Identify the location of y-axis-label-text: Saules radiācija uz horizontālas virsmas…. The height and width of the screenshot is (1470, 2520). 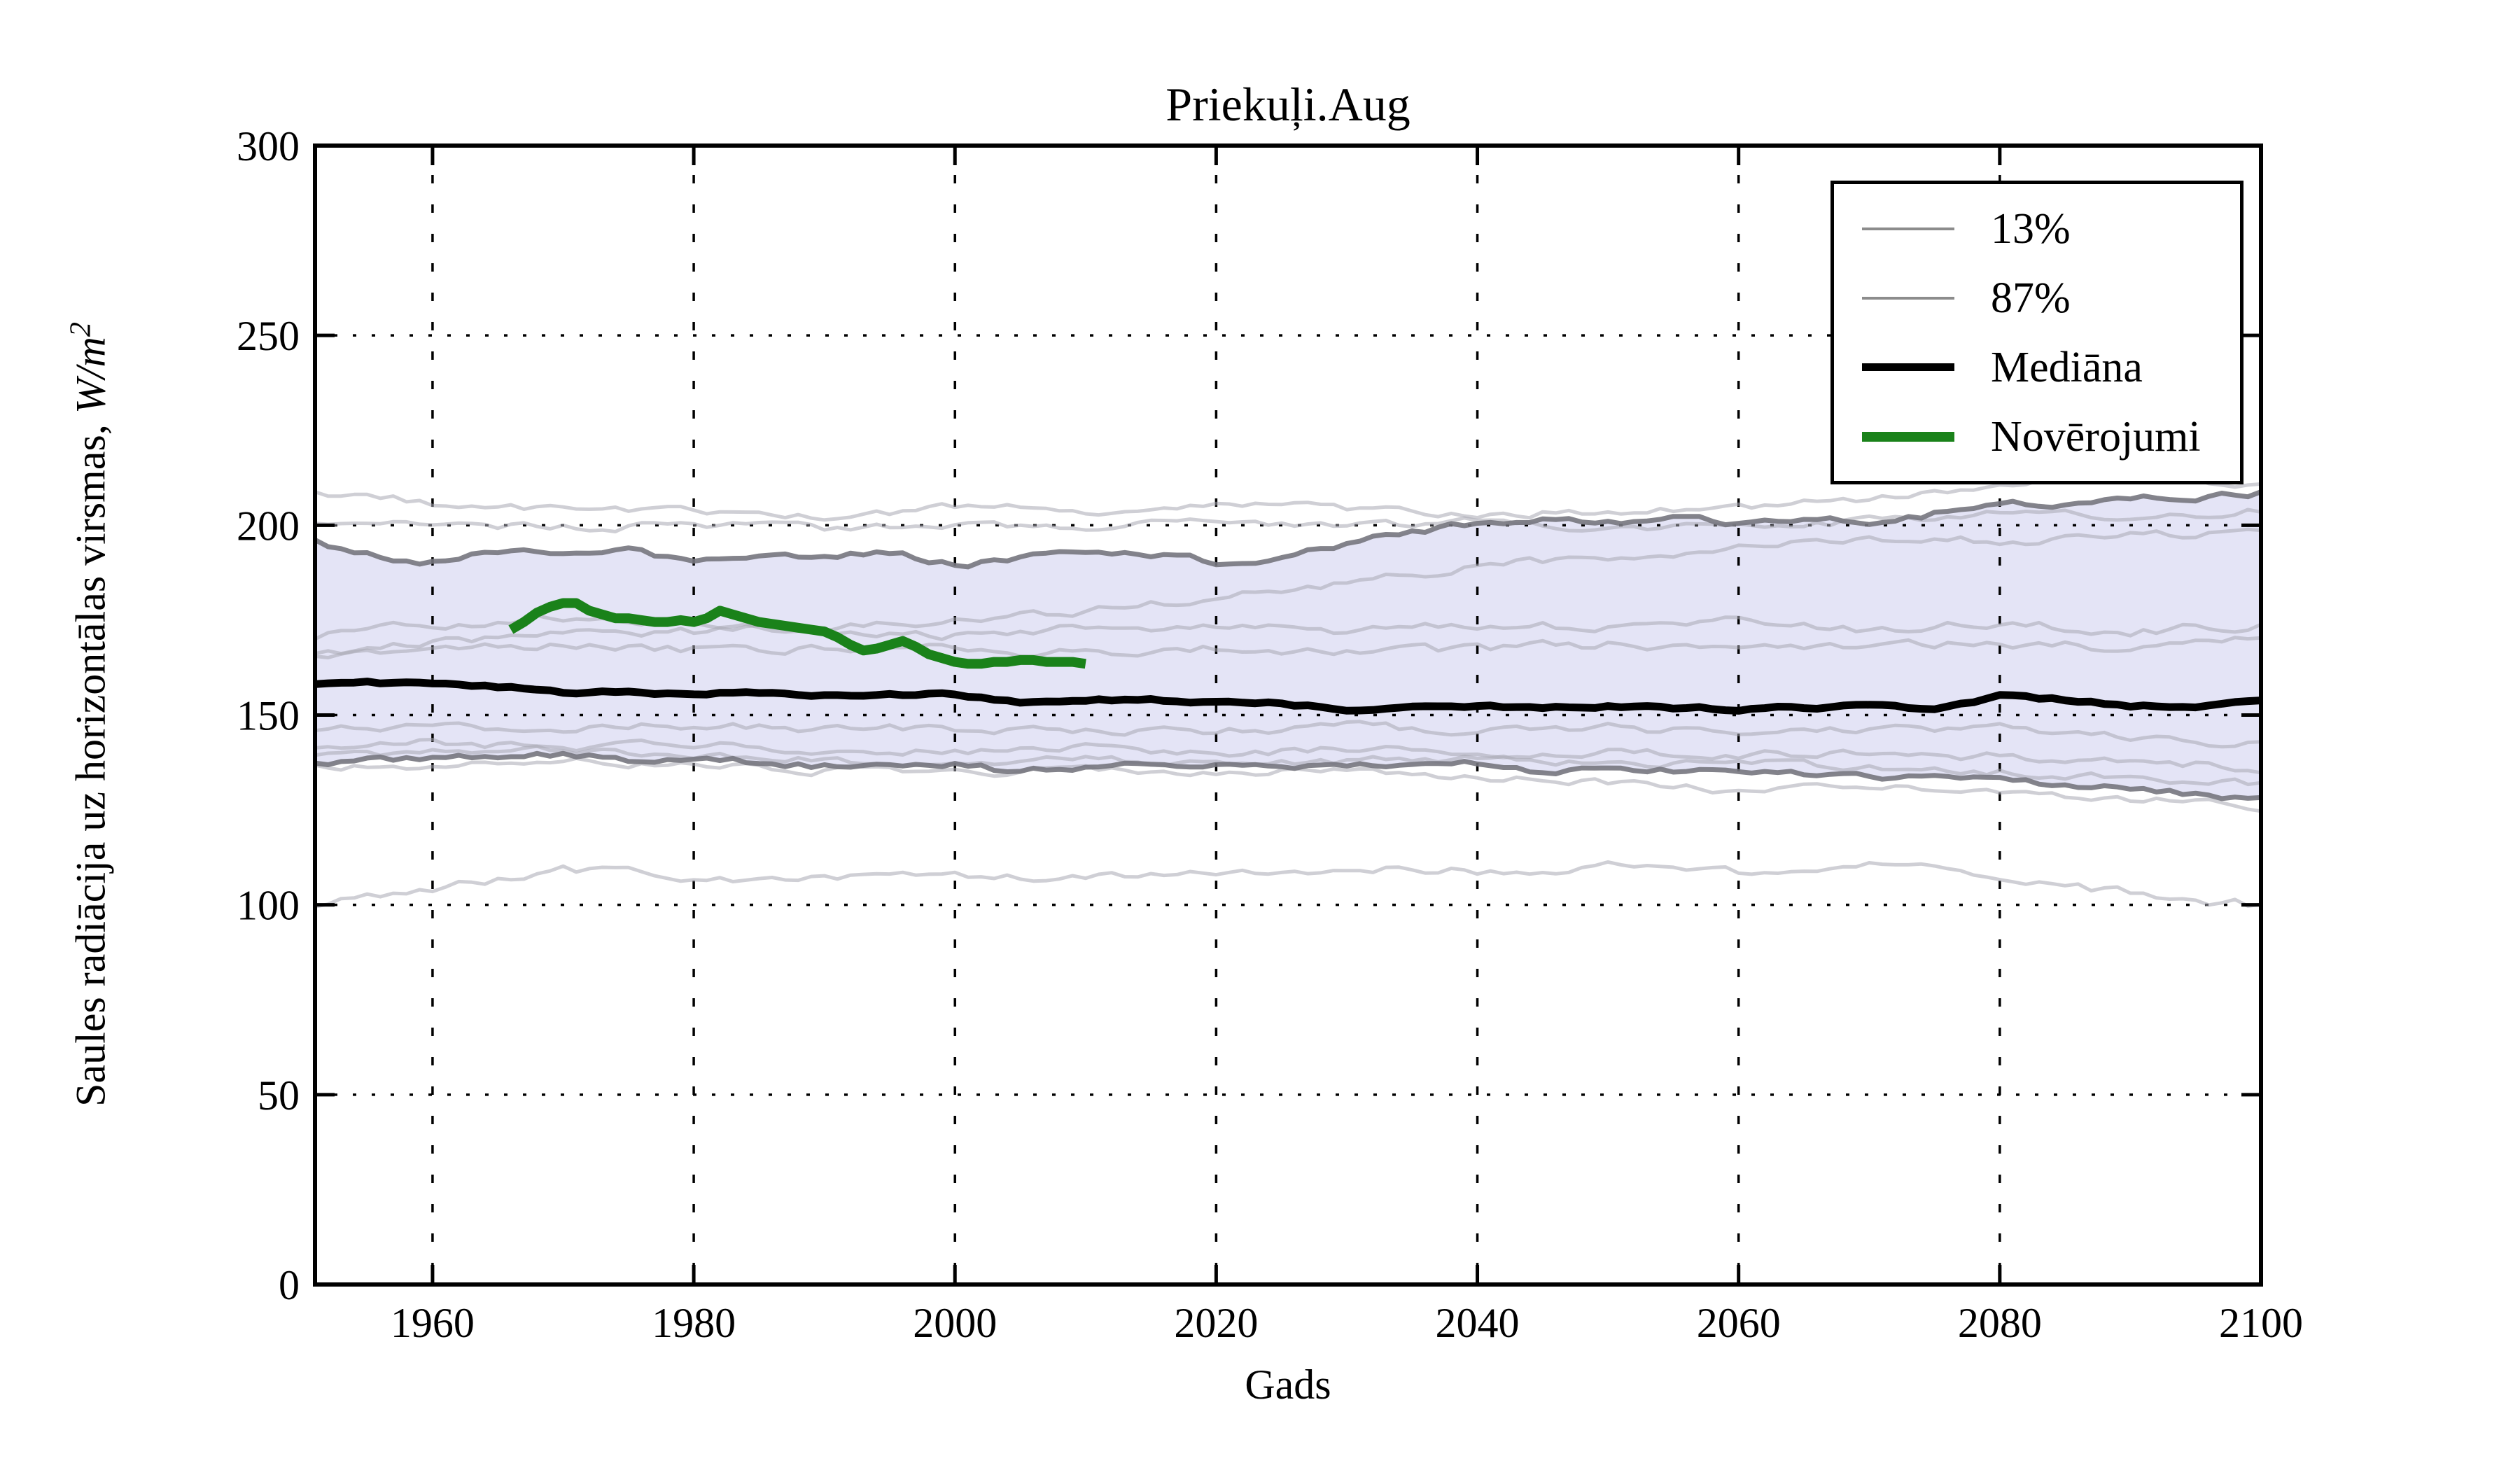
(90, 760).